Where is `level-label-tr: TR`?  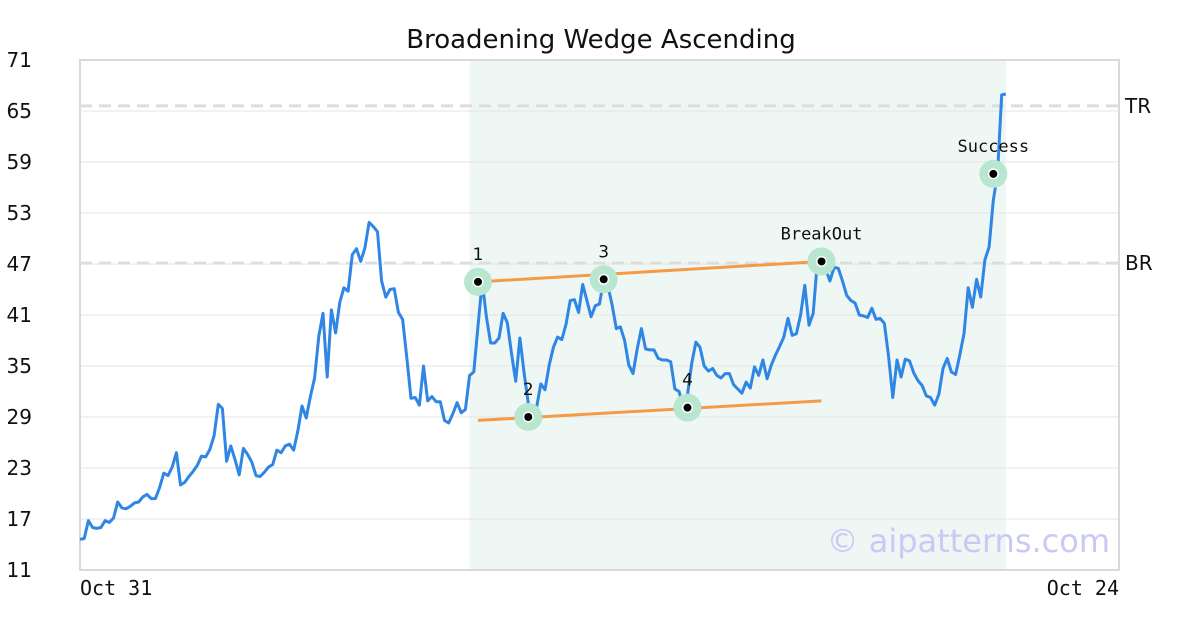 level-label-tr: TR is located at coordinates (1137, 106).